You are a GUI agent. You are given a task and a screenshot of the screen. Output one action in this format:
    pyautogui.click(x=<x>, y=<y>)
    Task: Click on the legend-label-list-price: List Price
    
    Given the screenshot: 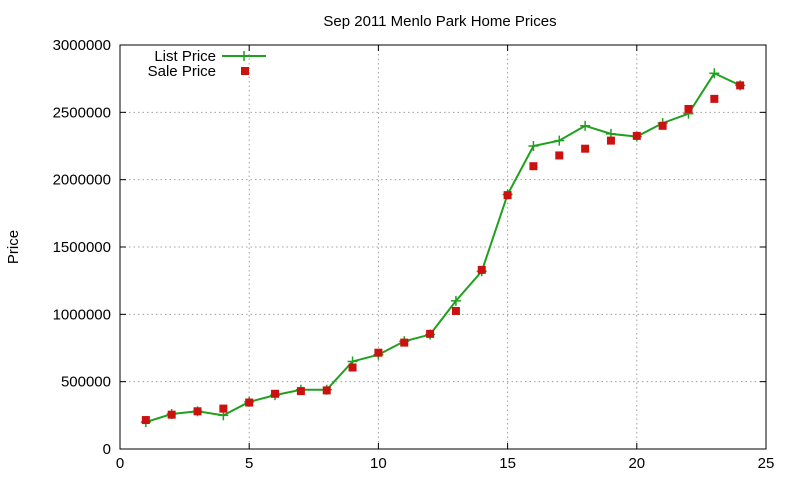 What is the action you would take?
    pyautogui.click(x=185, y=56)
    